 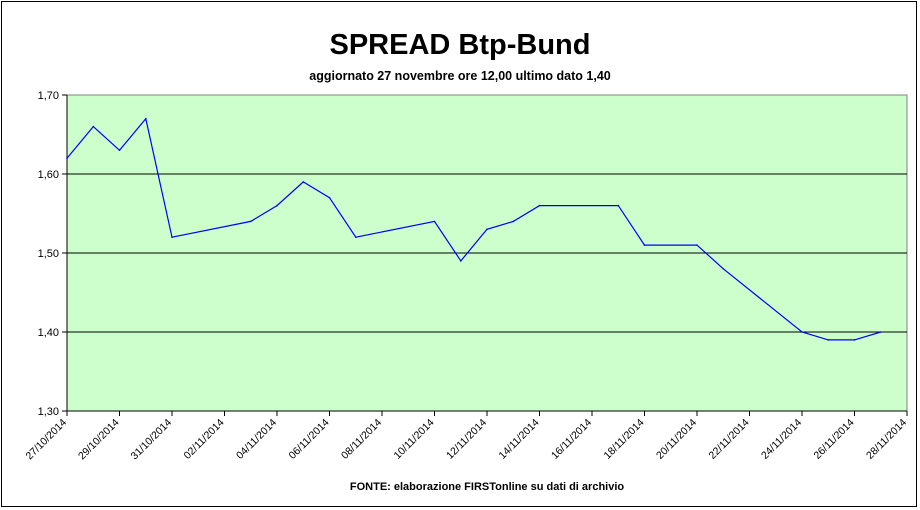 What do you see at coordinates (204, 439) in the screenshot?
I see `x-tick-label: 02/11/2014` at bounding box center [204, 439].